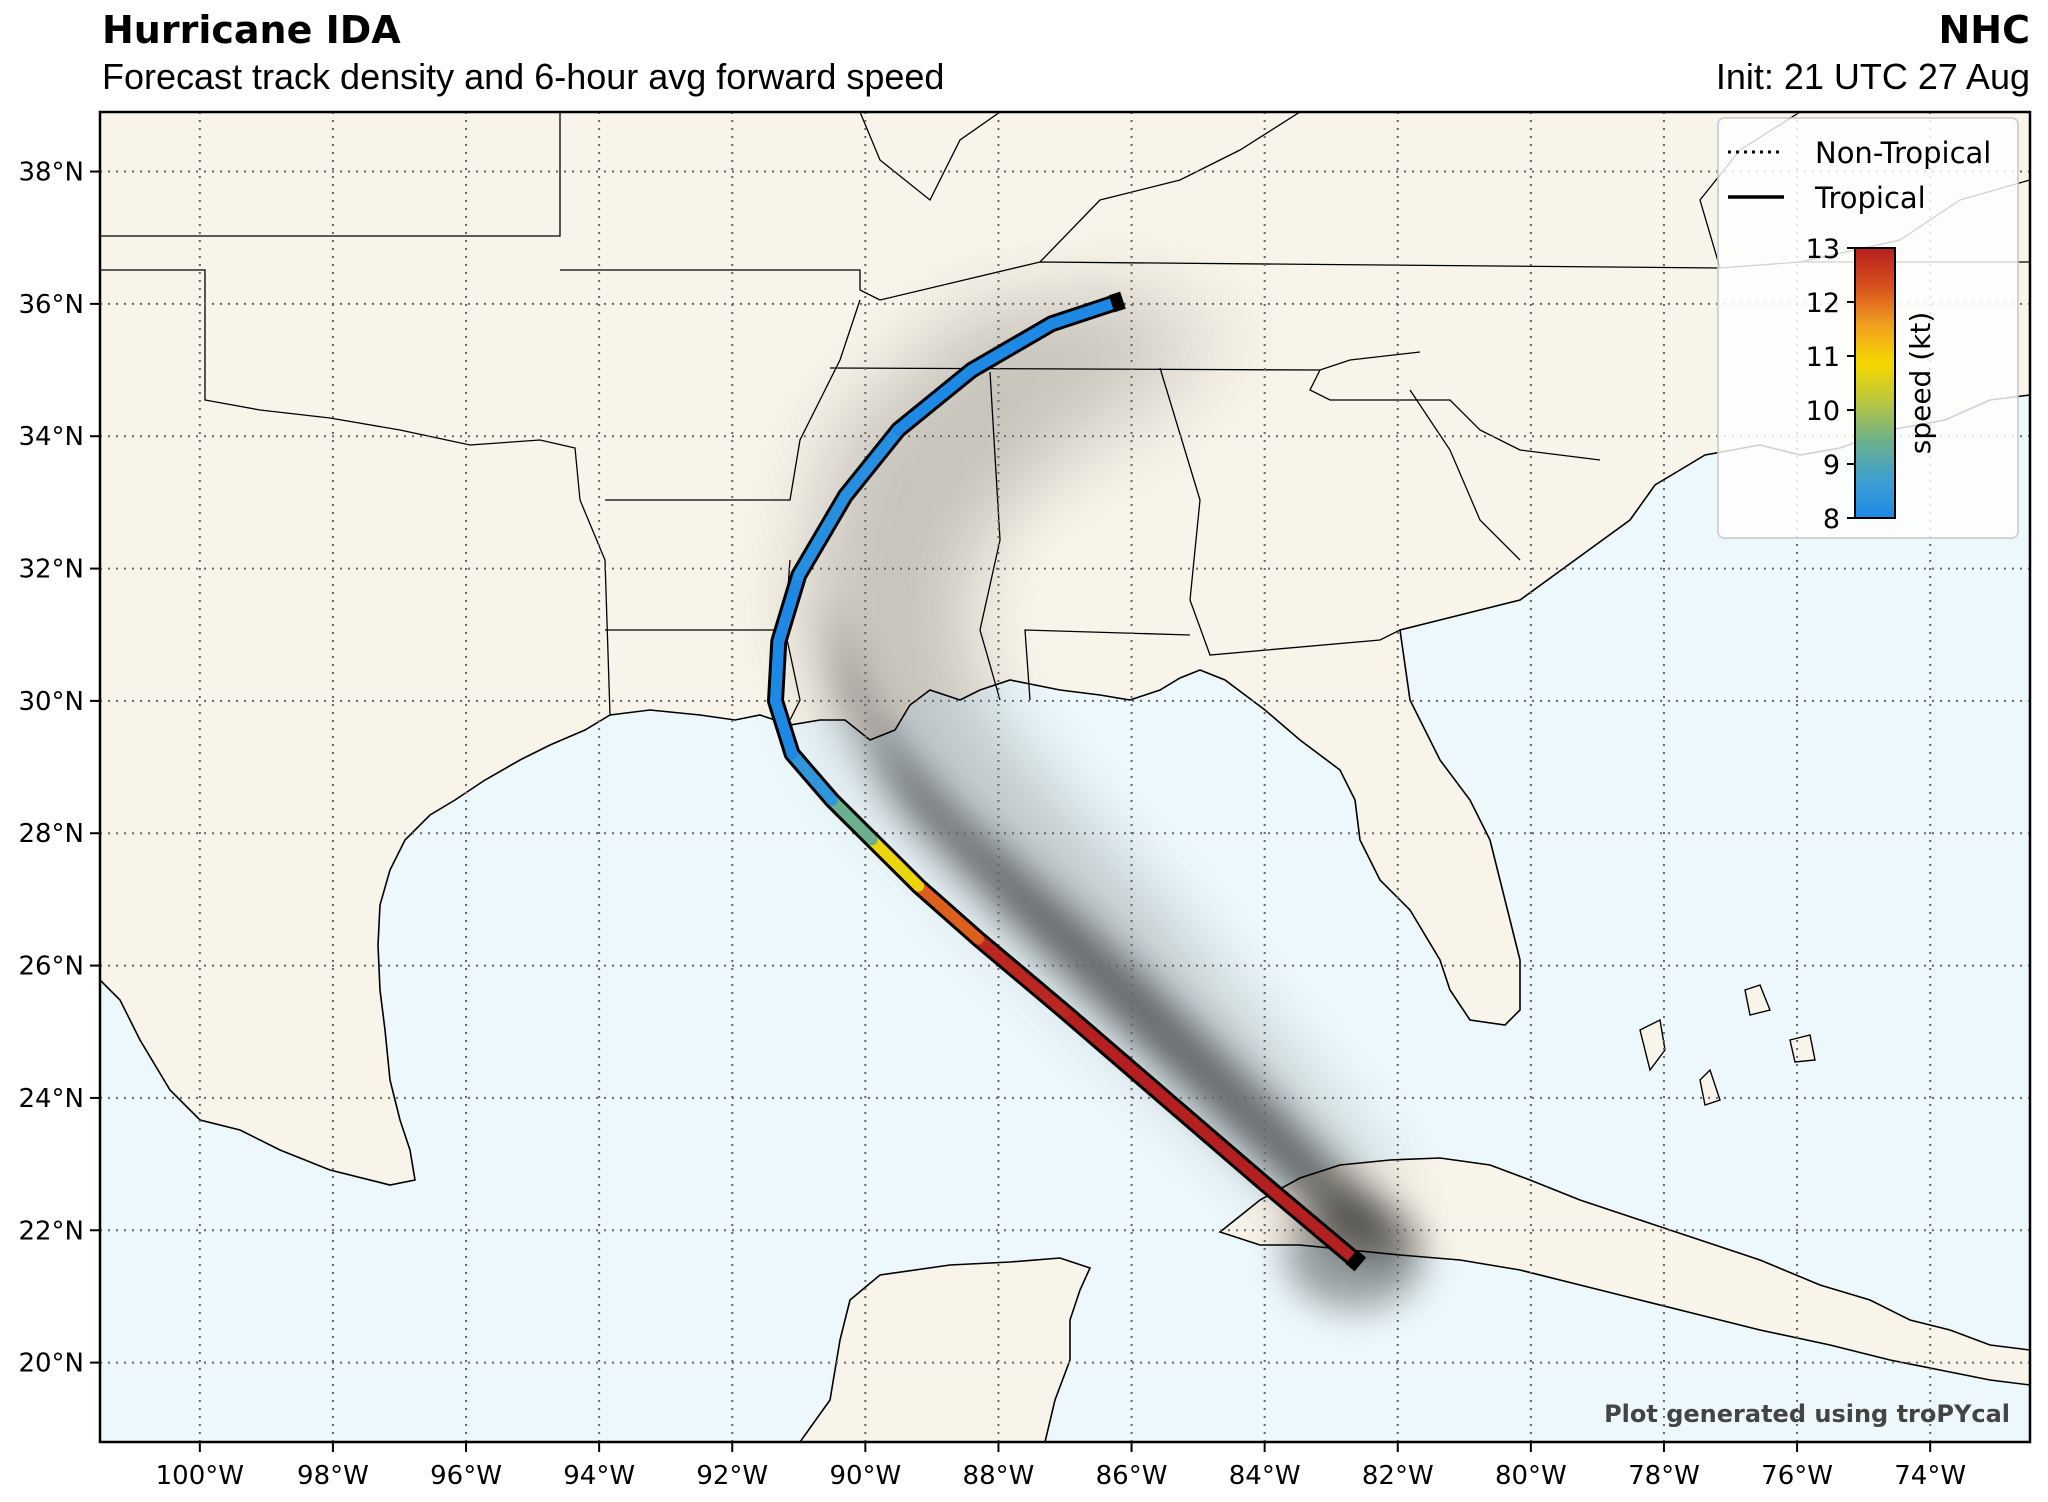  What do you see at coordinates (51, 437) in the screenshot?
I see `lat-label: 34°N` at bounding box center [51, 437].